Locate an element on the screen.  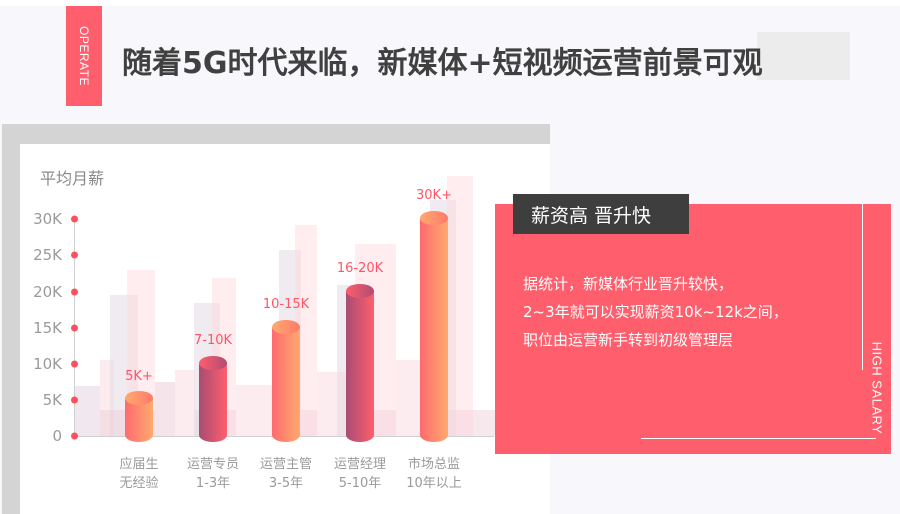
bar-value-label: 30K+ is located at coordinates (434, 195).